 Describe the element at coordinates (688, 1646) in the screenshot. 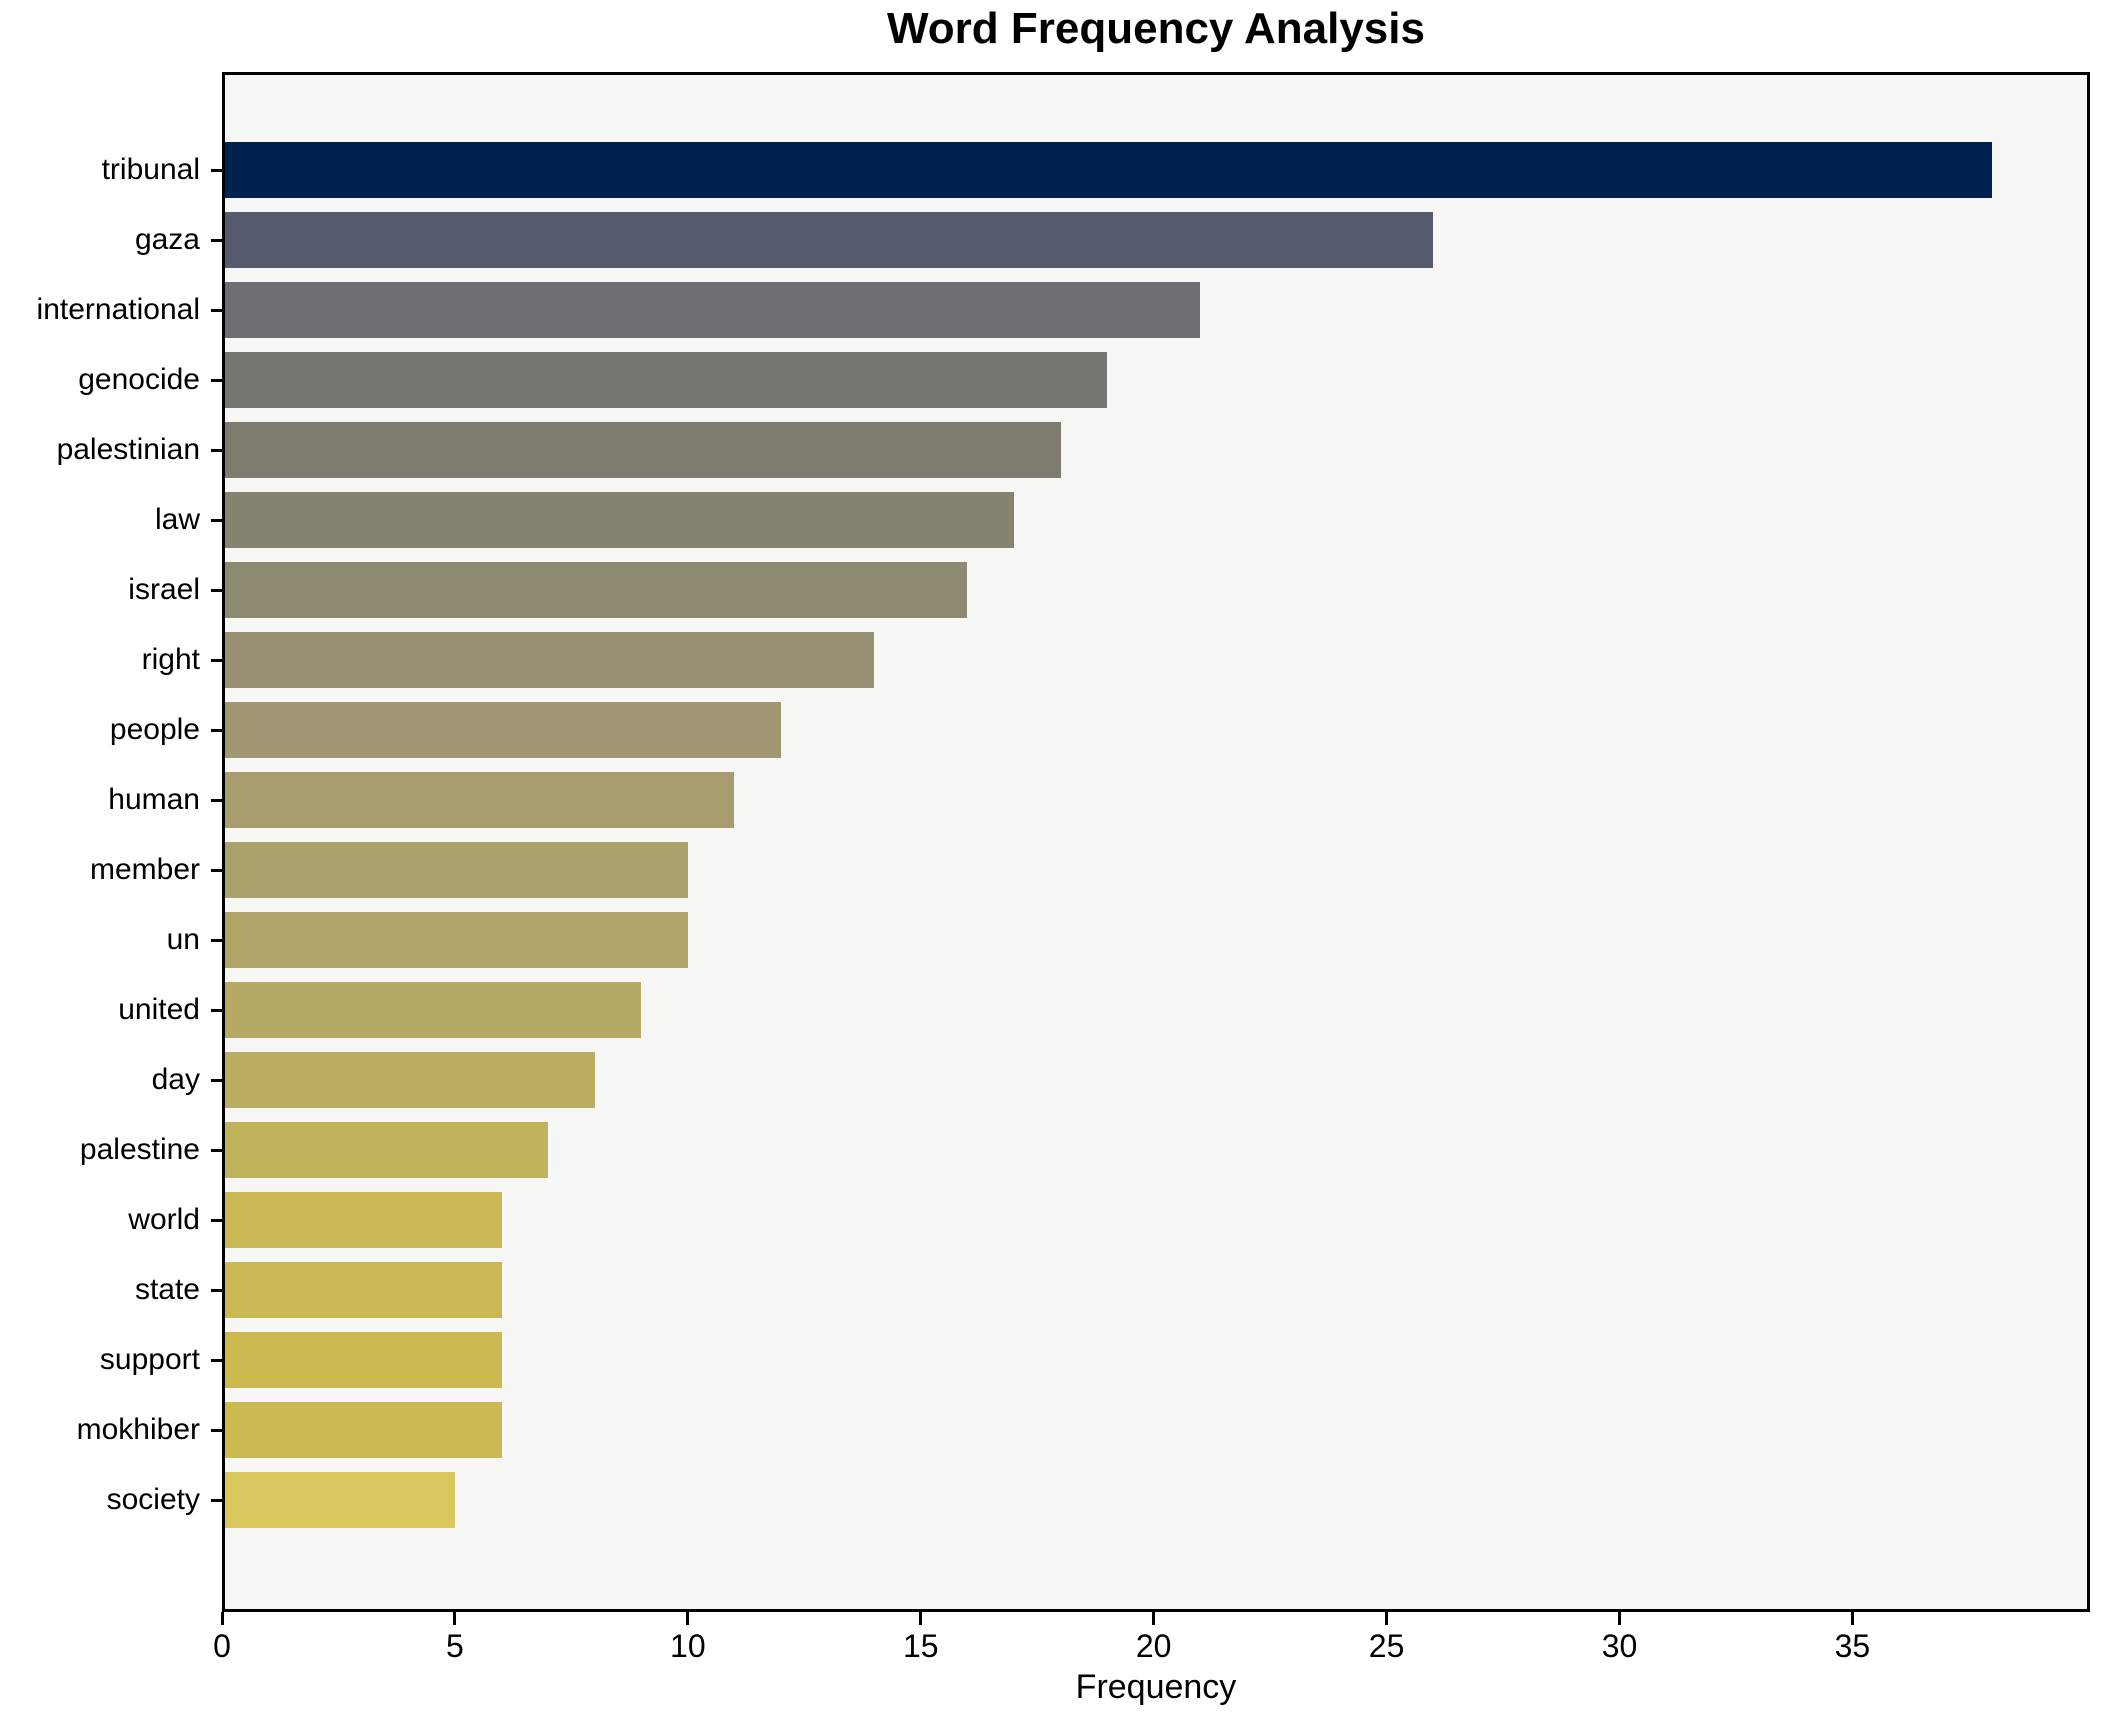

I see `x-tick-label-10: 10` at that location.